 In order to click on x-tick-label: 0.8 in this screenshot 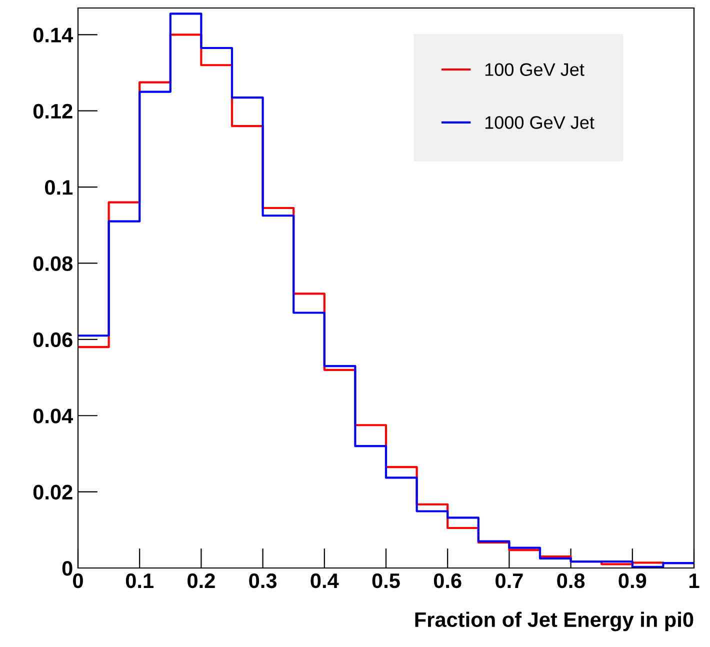, I will do `click(571, 580)`.